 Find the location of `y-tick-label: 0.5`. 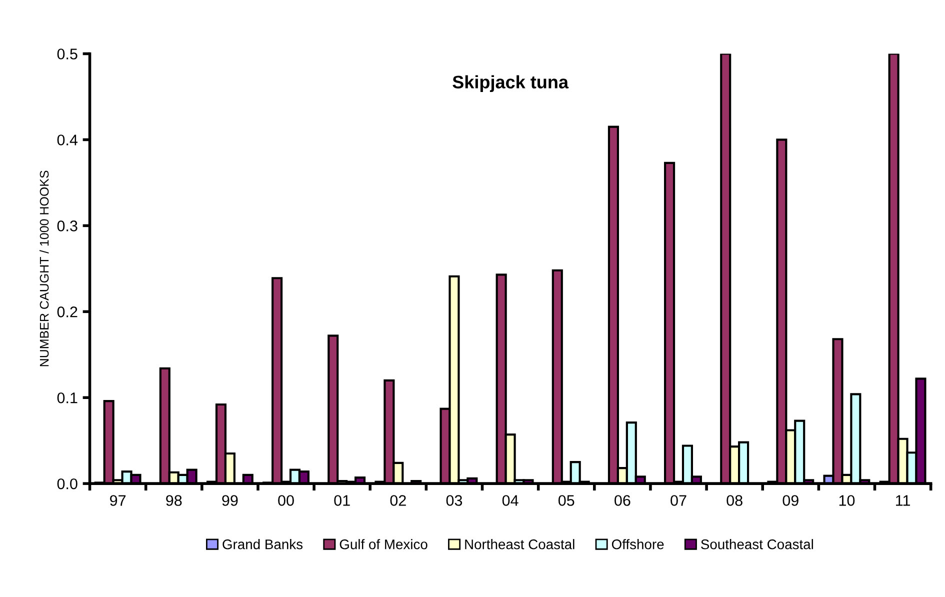

y-tick-label: 0.5 is located at coordinates (67, 54).